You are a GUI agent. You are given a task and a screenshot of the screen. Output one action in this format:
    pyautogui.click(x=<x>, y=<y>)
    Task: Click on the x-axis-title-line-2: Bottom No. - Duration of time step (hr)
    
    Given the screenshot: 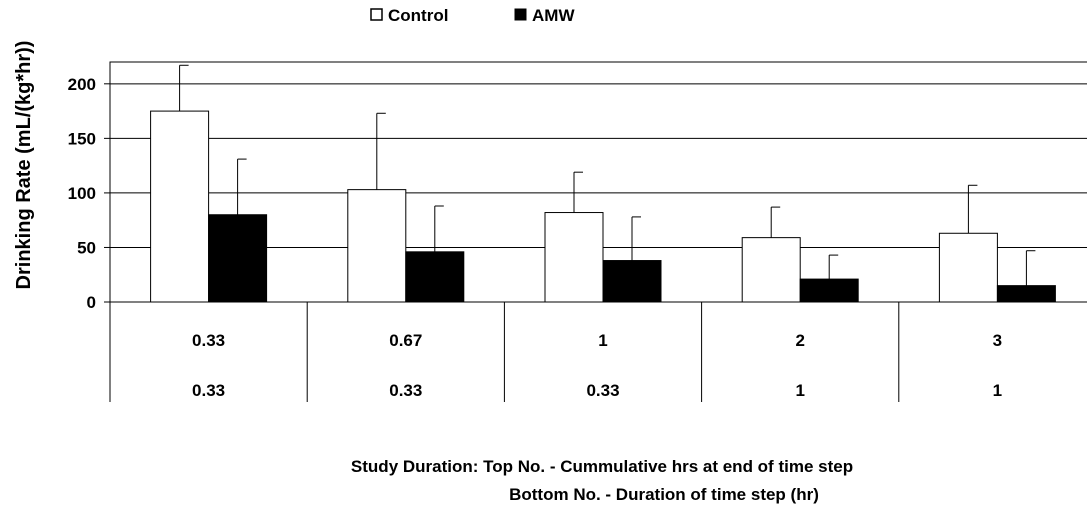 What is the action you would take?
    pyautogui.click(x=664, y=494)
    